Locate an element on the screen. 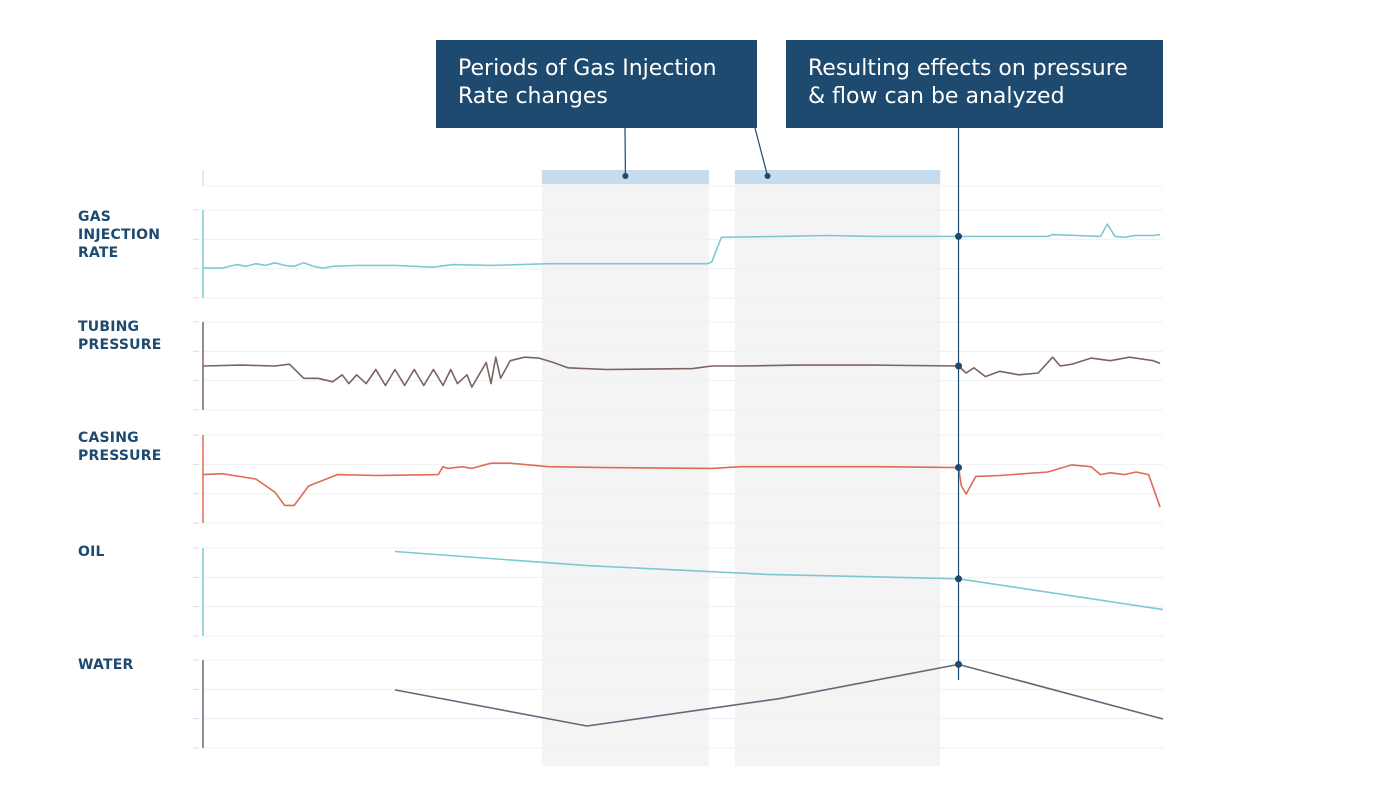 This screenshot has height=798, width=1388. label-casing-pressure: CASING PRESSURE is located at coordinates (120, 447).